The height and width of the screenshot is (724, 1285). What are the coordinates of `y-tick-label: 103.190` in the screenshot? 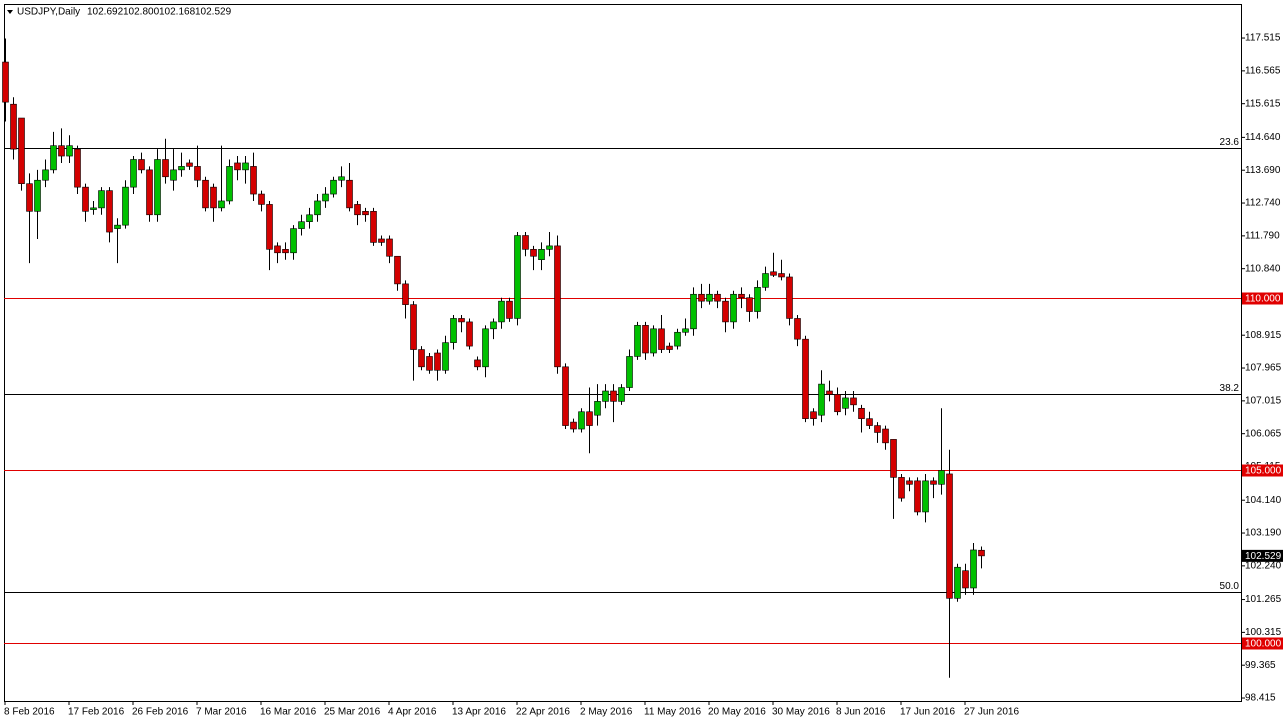 It's located at (1263, 533).